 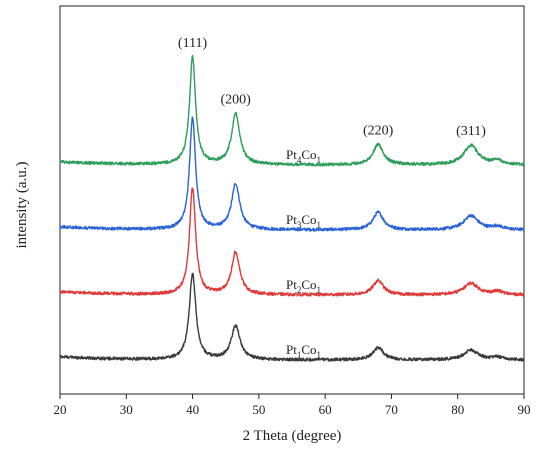 I want to click on x-axis-label: 2 Theta (degree), so click(x=292, y=436).